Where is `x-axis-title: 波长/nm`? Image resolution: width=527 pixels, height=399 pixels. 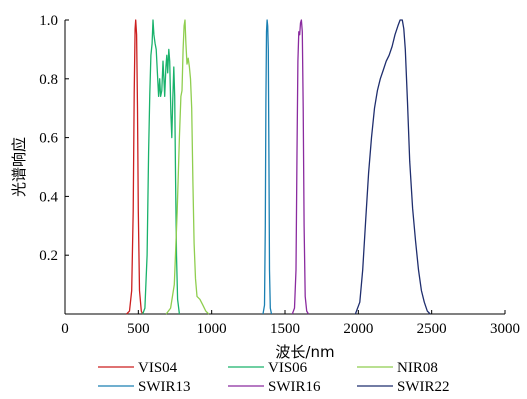
x-axis-title: 波长/nm is located at coordinates (304, 352).